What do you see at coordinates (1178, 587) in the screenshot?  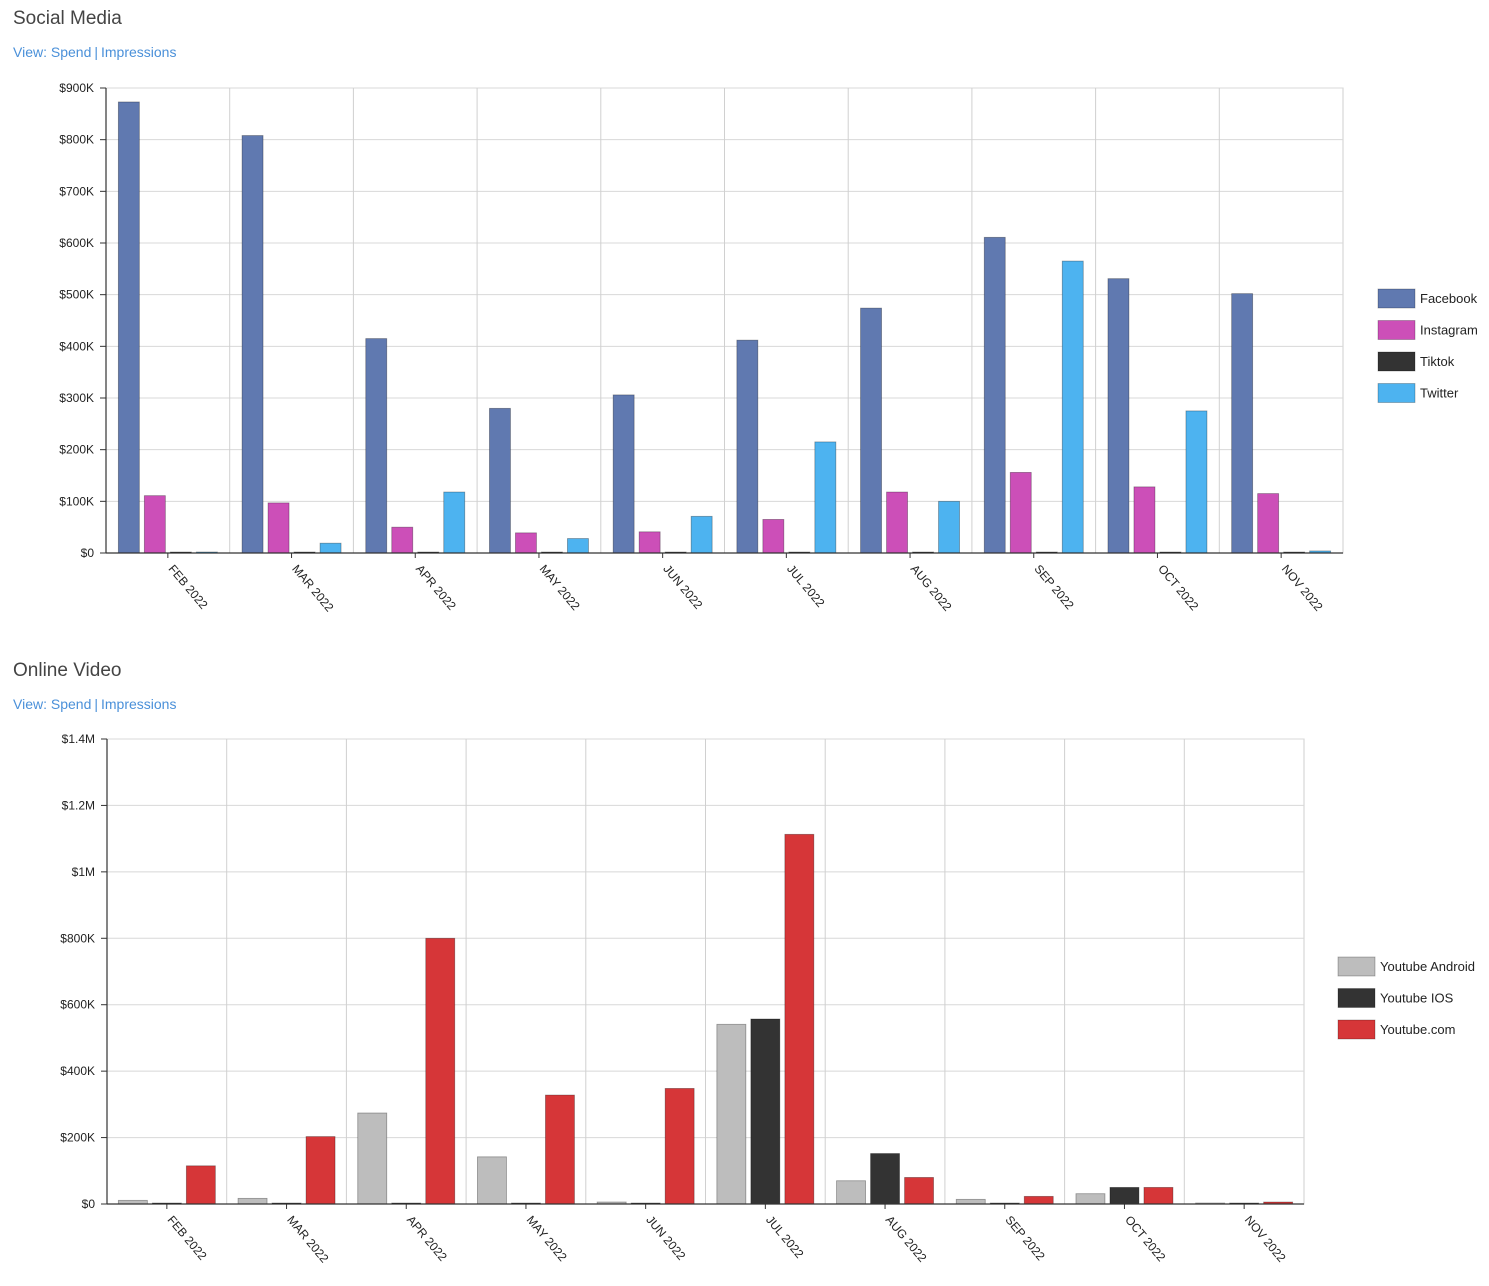 I see `x-tick-label: OCT 2022` at bounding box center [1178, 587].